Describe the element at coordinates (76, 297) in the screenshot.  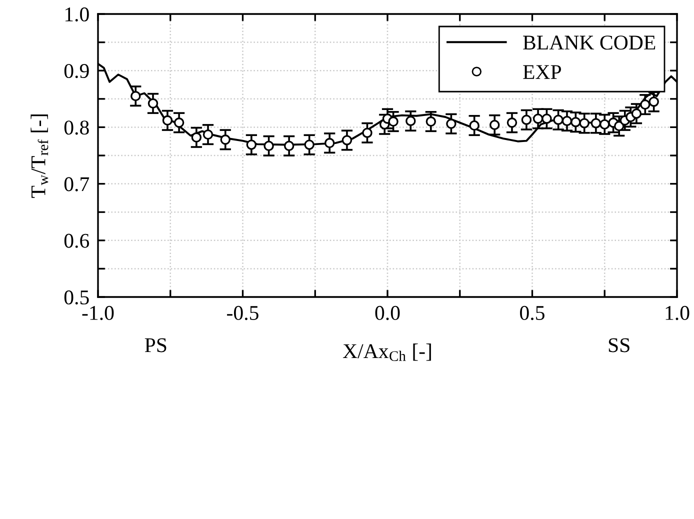
I see `y-tick-label: 0.5` at that location.